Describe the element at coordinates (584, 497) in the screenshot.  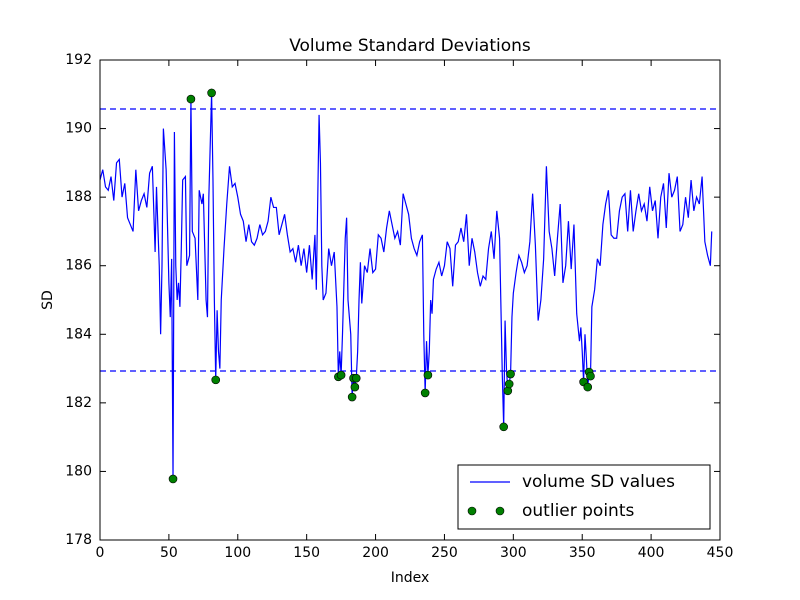
I see `legend-box` at that location.